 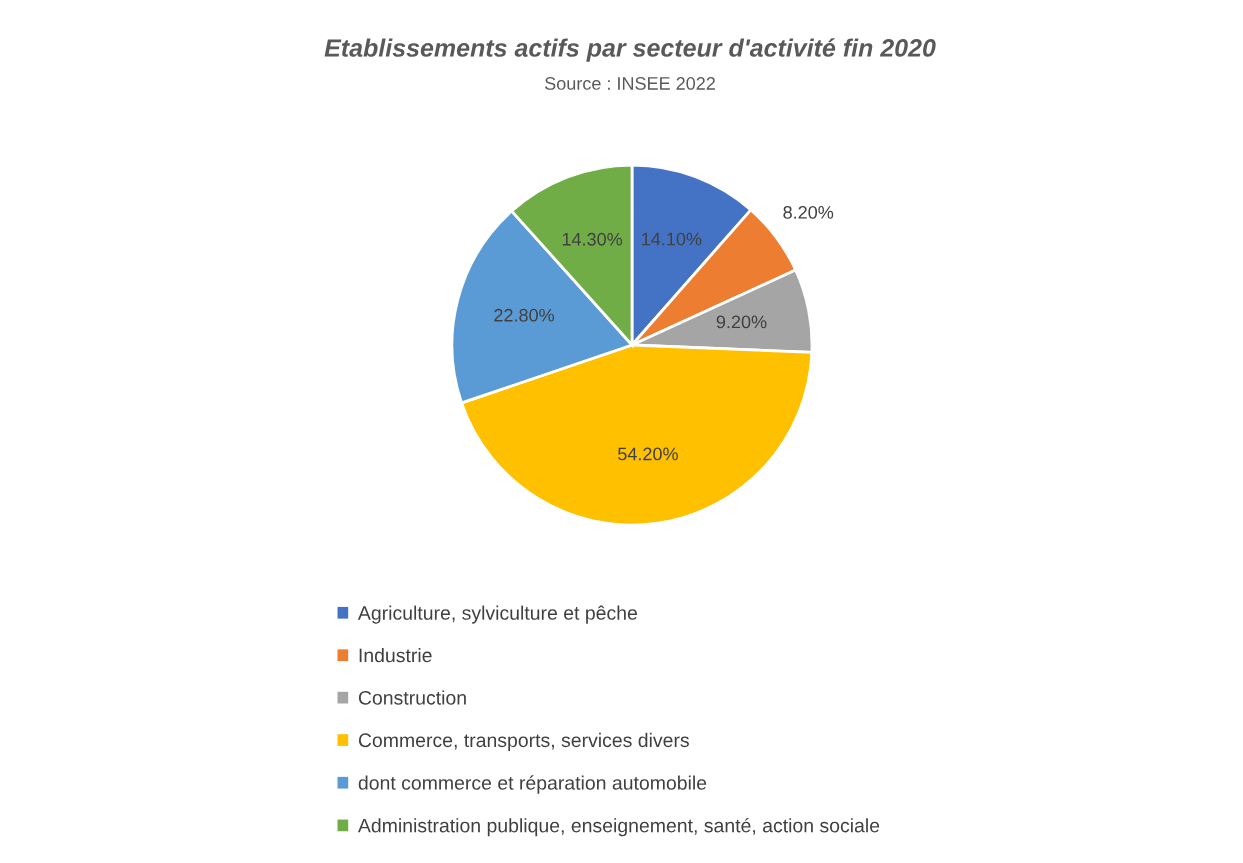 I want to click on legend-label: dont commerce et réparation automobile, so click(x=532, y=784).